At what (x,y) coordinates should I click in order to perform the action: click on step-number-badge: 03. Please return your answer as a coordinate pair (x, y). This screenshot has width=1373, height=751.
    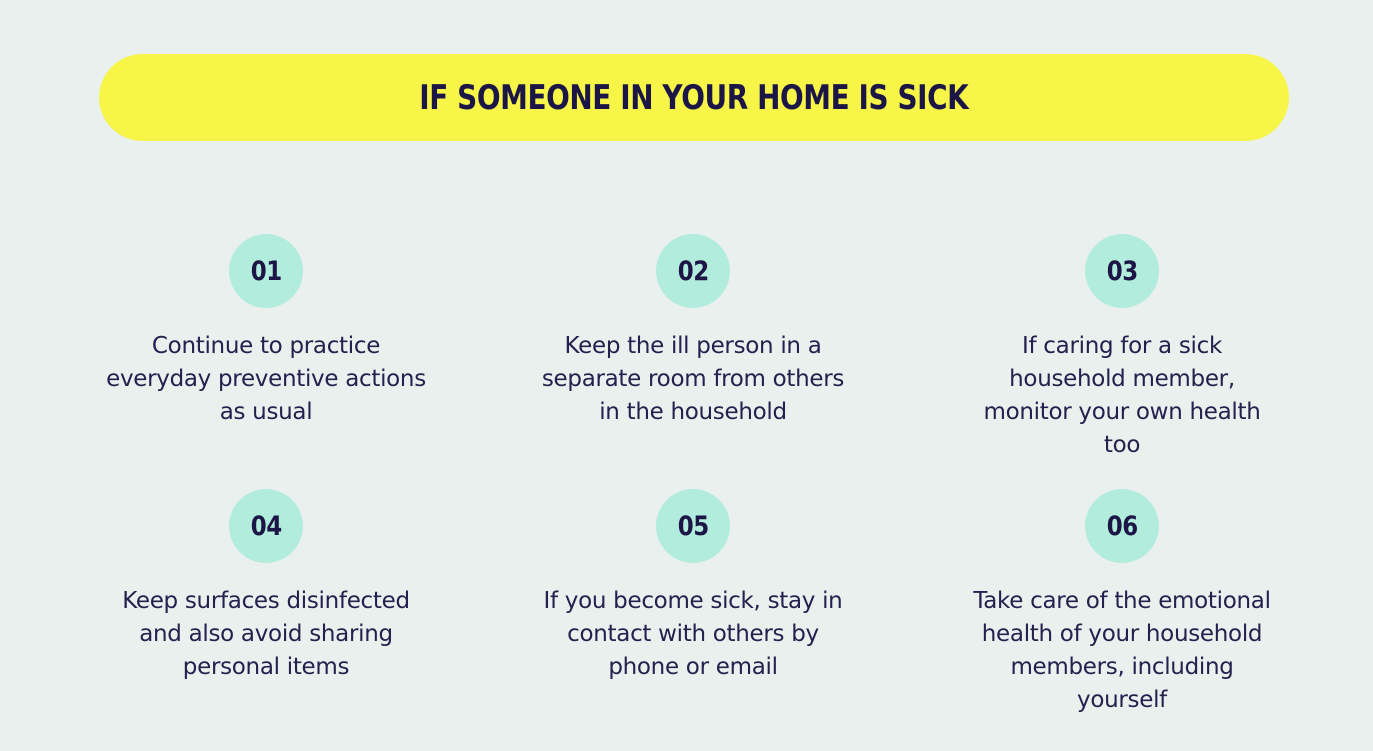
    Looking at the image, I should click on (1122, 271).